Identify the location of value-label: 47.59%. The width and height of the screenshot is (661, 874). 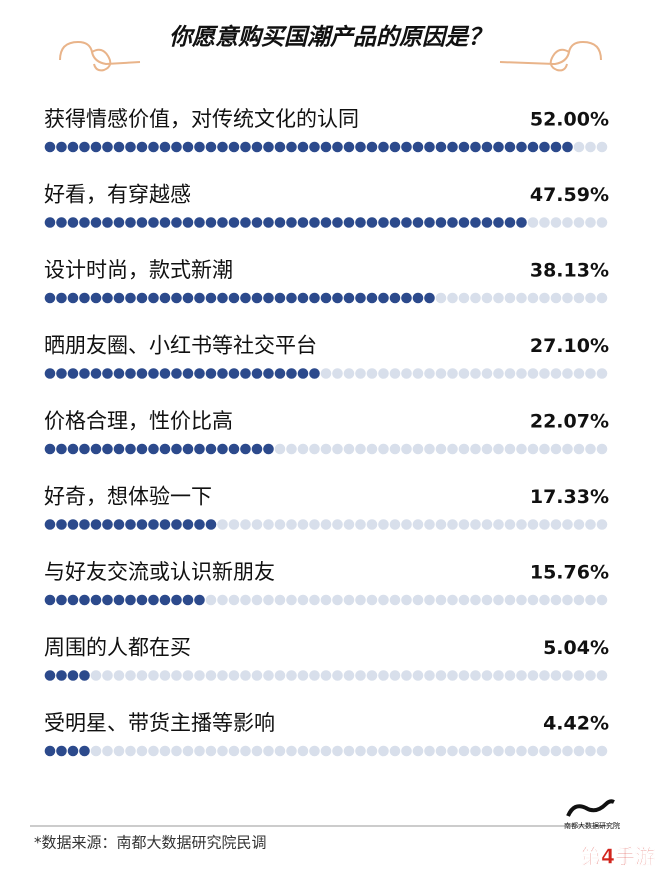
(569, 195).